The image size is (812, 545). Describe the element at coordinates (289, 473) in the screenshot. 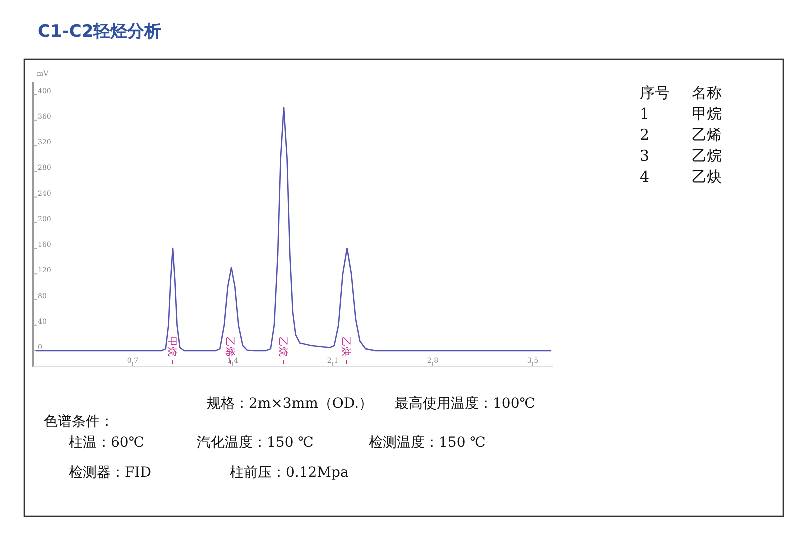

I see `text: 柱前压：0.12Mpa` at that location.